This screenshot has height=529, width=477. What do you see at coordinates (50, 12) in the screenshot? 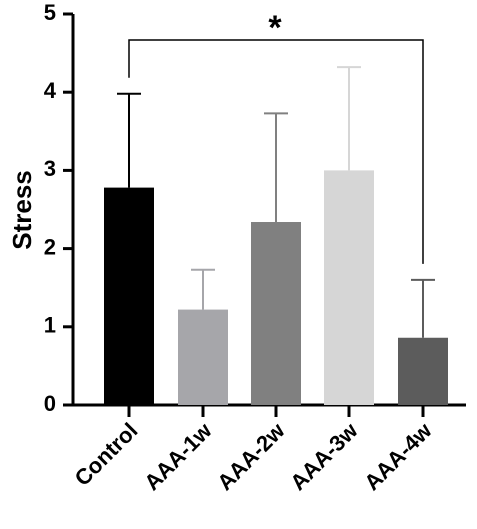
I see `y-tick-label: 5` at bounding box center [50, 12].